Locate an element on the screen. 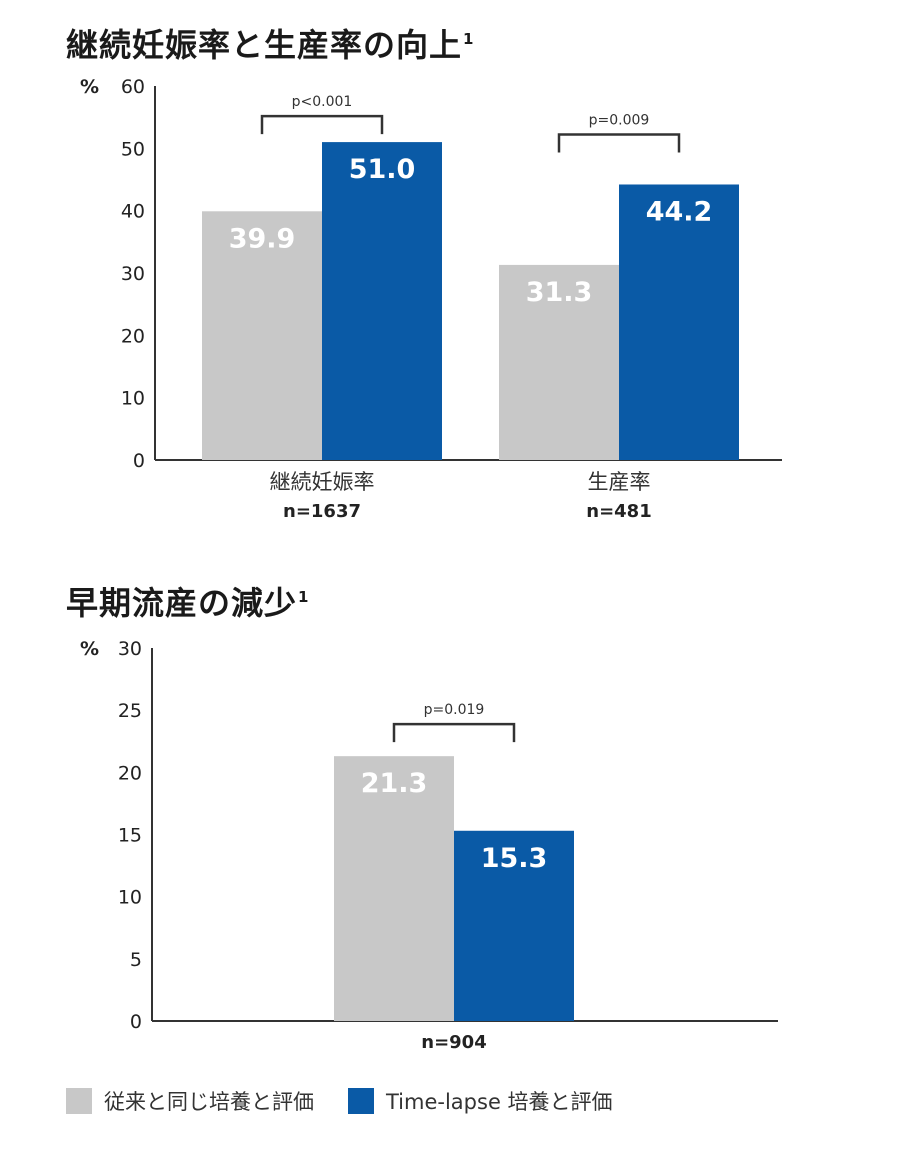  chart1-y-tick-label: 60 is located at coordinates (133, 87).